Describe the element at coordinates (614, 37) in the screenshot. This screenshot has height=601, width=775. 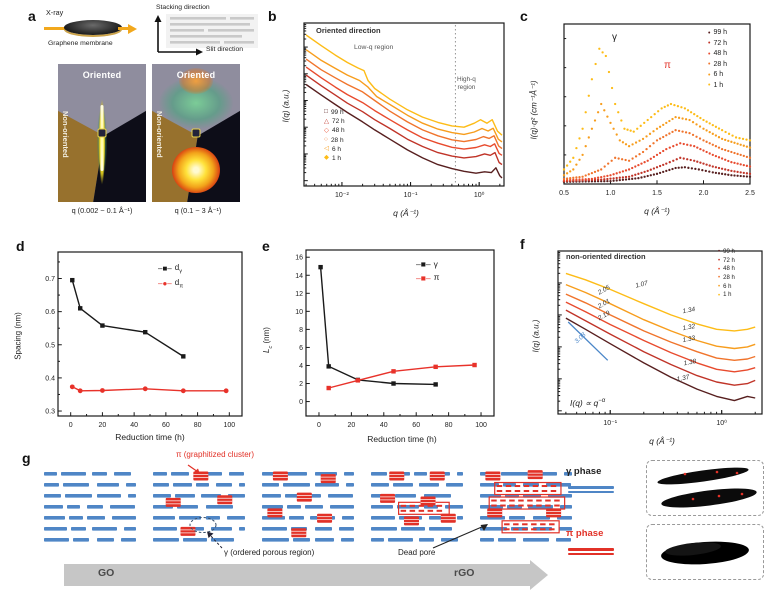
I see `gamma-peak-annotation: γ` at that location.